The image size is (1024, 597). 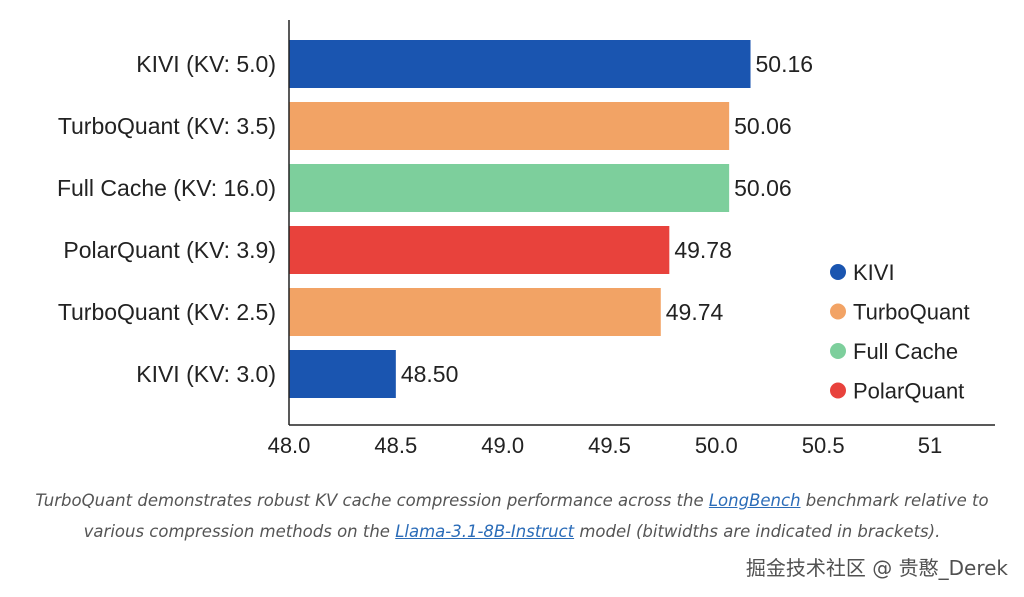 What do you see at coordinates (166, 188) in the screenshot?
I see `category-label: Full Cache (KV: 16.0)` at bounding box center [166, 188].